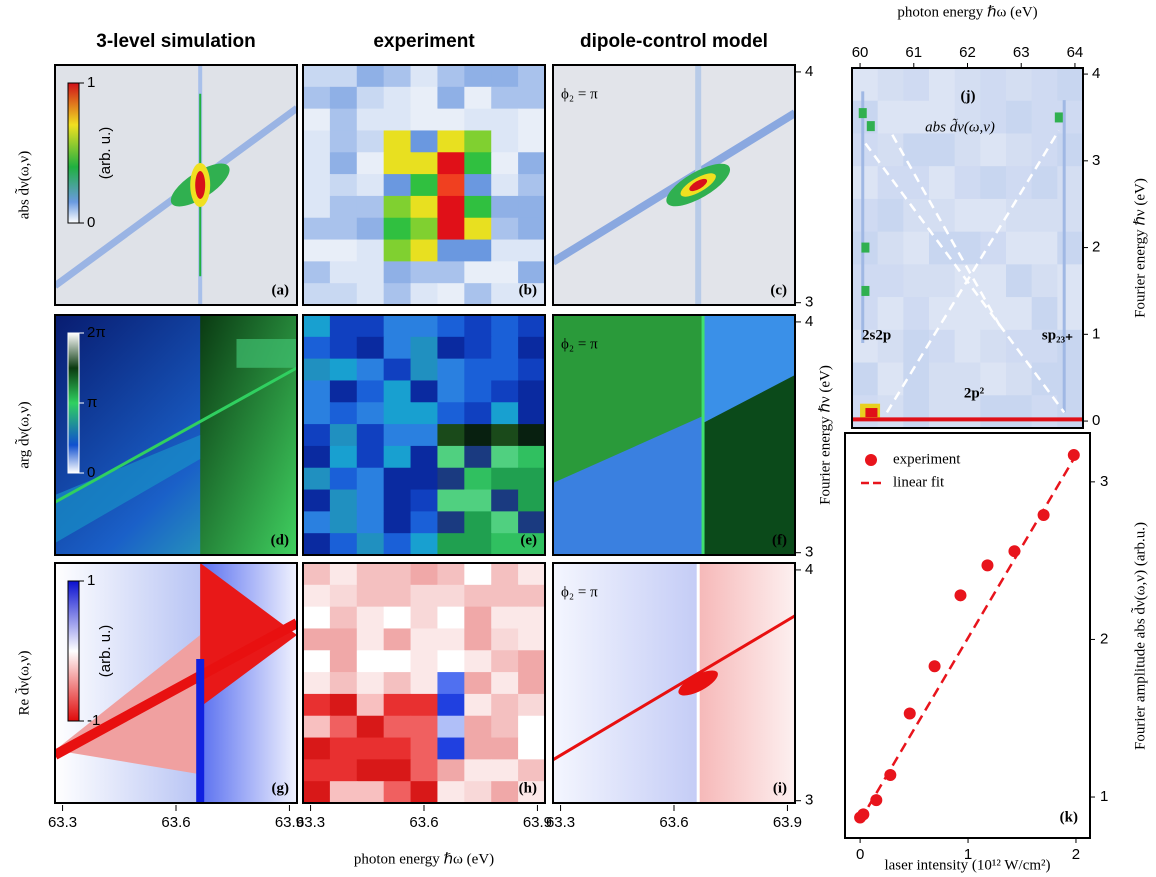 Image resolution: width=1156 pixels, height=877 pixels. I want to click on annotation: ϕ₂ = π, so click(579, 592).